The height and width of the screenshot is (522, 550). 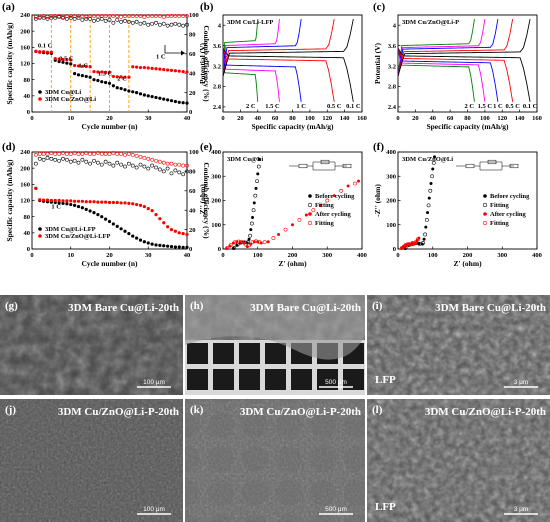 I want to click on y-axis-label: Specific capacity (mAh/g), so click(x=9, y=63).